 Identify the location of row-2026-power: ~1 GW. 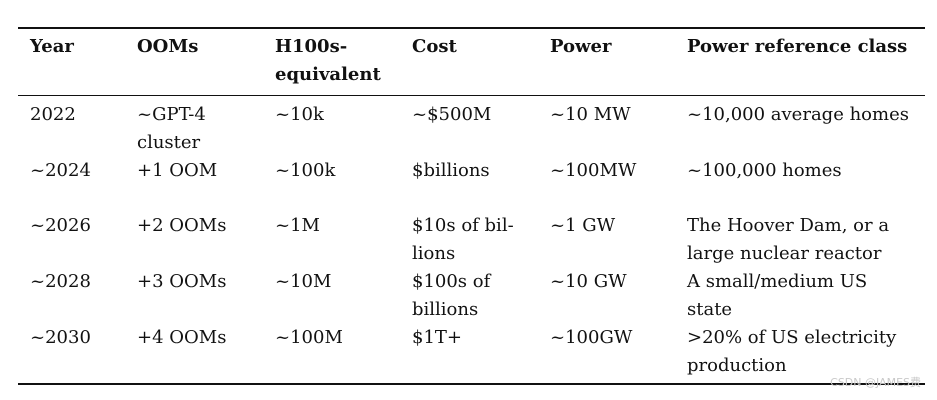
(583, 225).